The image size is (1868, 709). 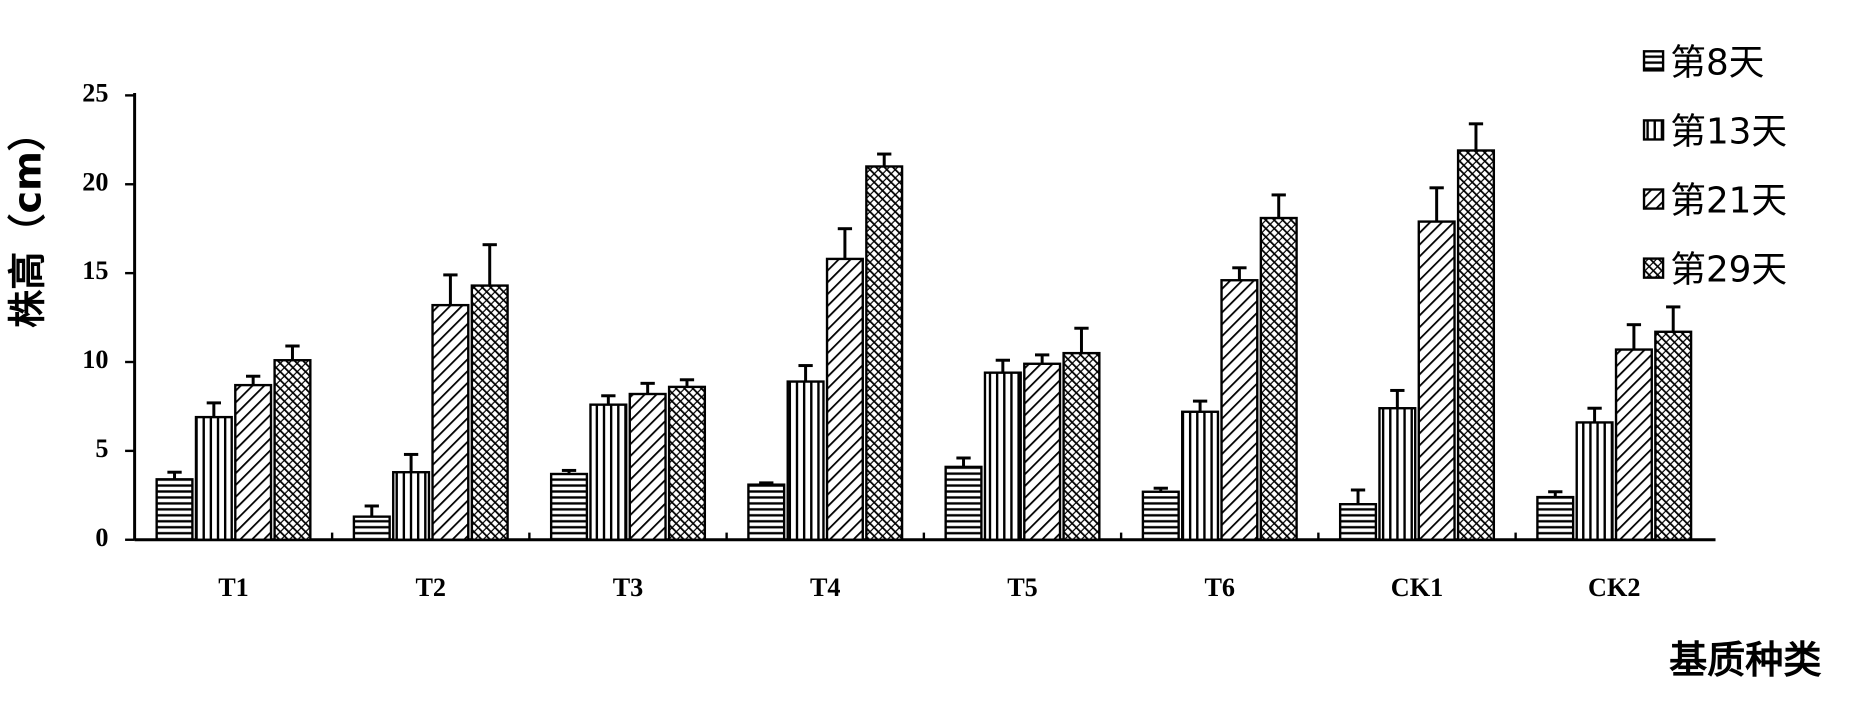 I want to click on x-tick-label: T1, so click(x=233, y=587).